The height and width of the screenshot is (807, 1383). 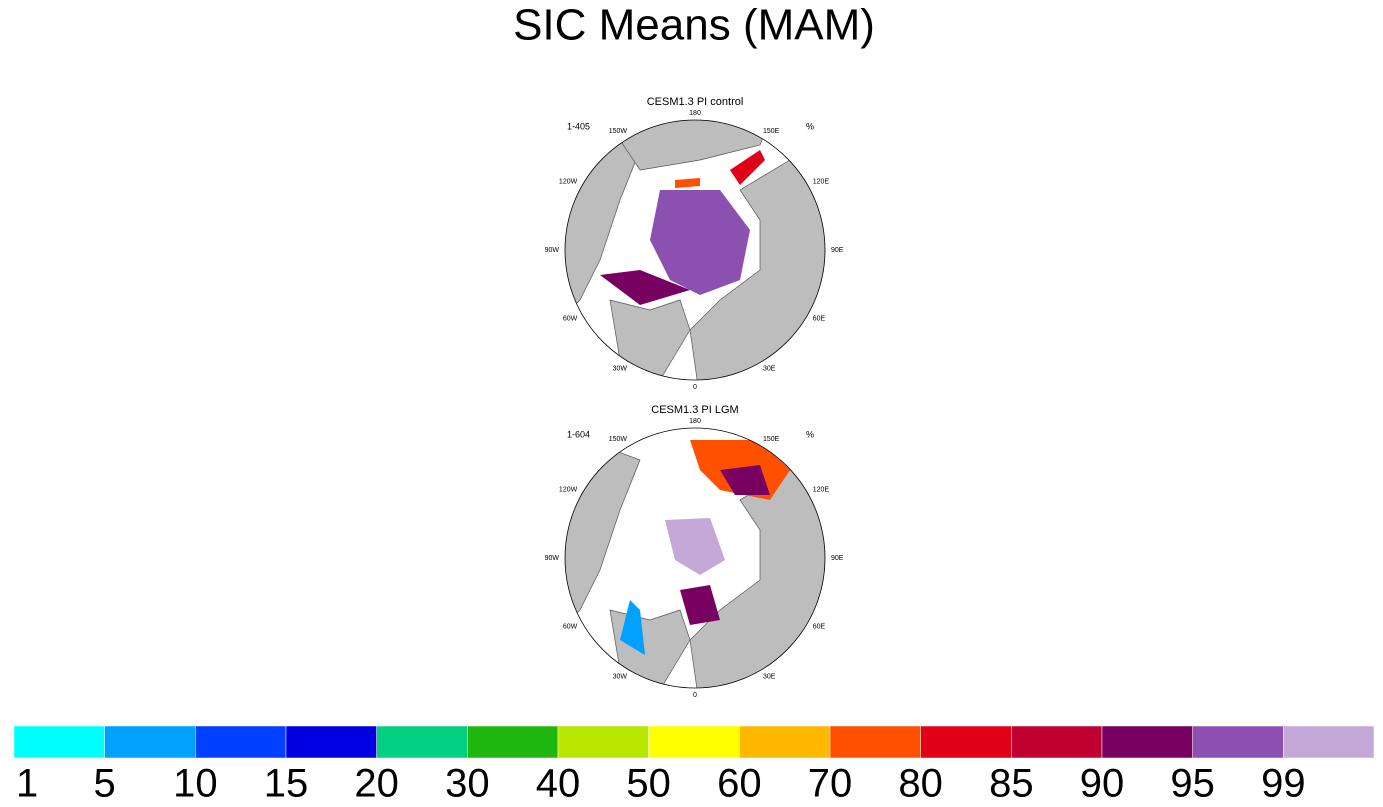 I want to click on colorbar-label: 40, so click(x=558, y=784).